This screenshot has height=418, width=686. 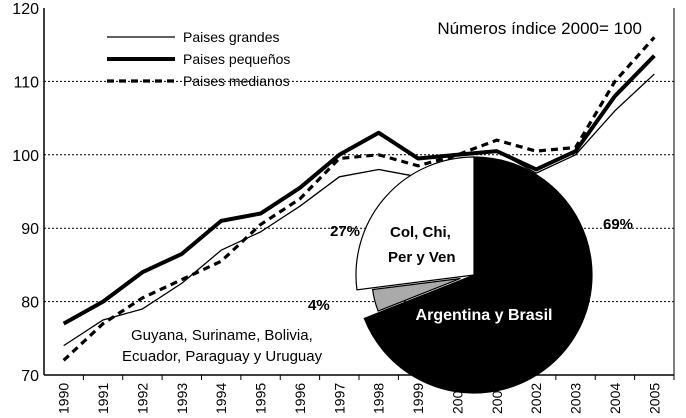 What do you see at coordinates (536, 398) in the screenshot?
I see `x-tick-label: 2002` at bounding box center [536, 398].